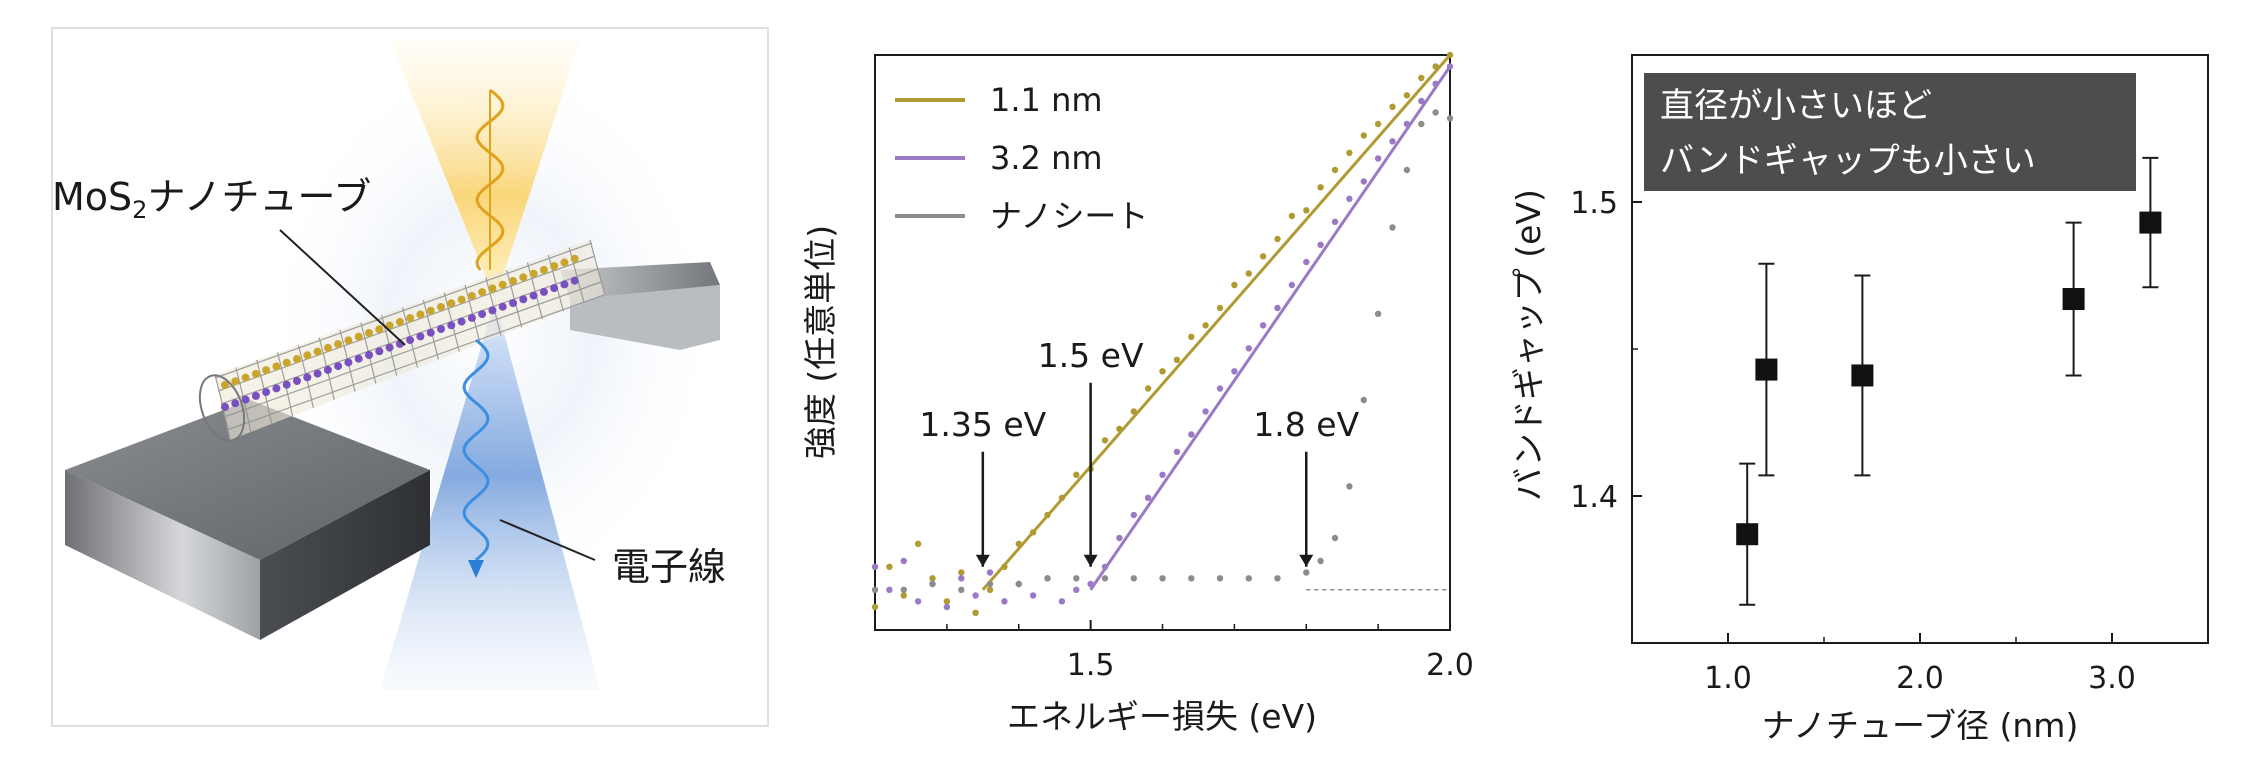 The width and height of the screenshot is (2244, 778). What do you see at coordinates (1796, 106) in the screenshot?
I see `annotation-line-1: 直径が小さいほど` at bounding box center [1796, 106].